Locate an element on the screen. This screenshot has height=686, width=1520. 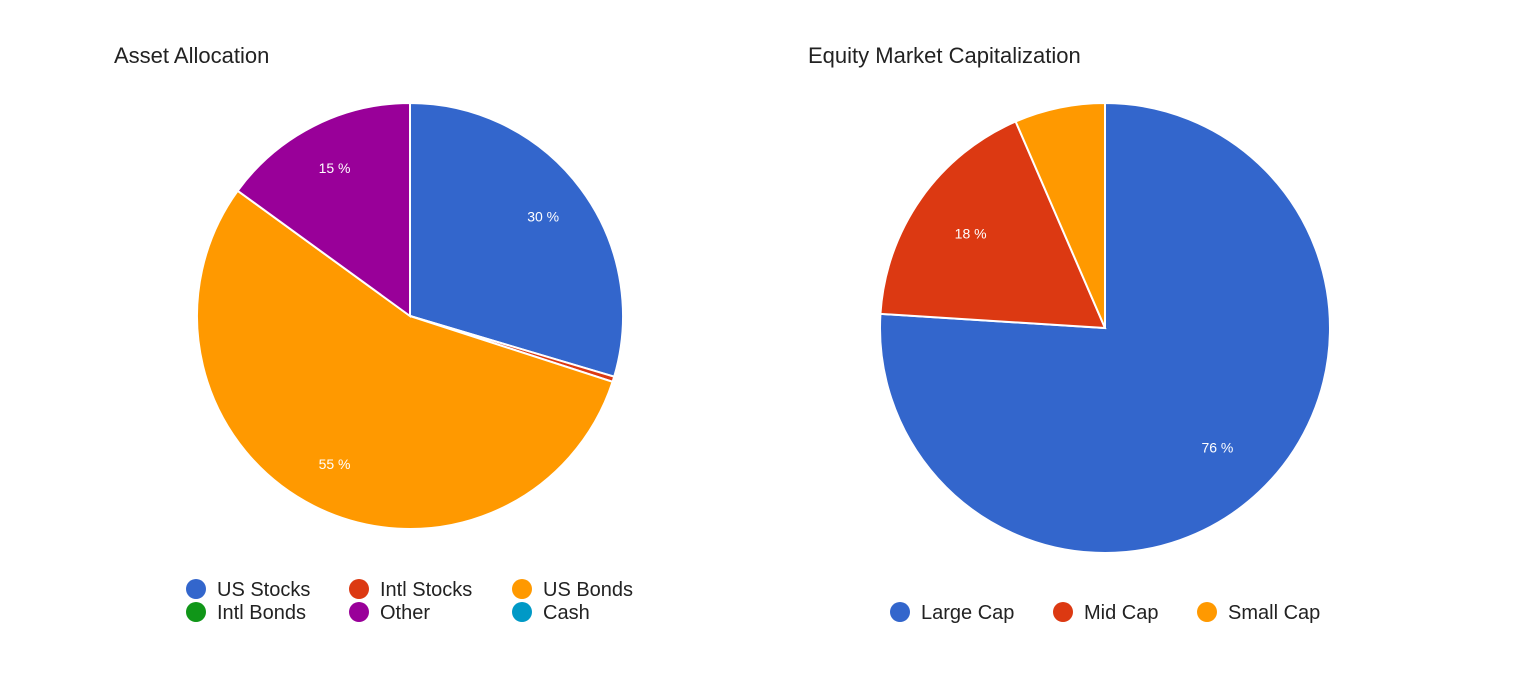
equity-market-cap-legend: Large Cap Mid Cap Small Cap is located at coordinates (1105, 613).